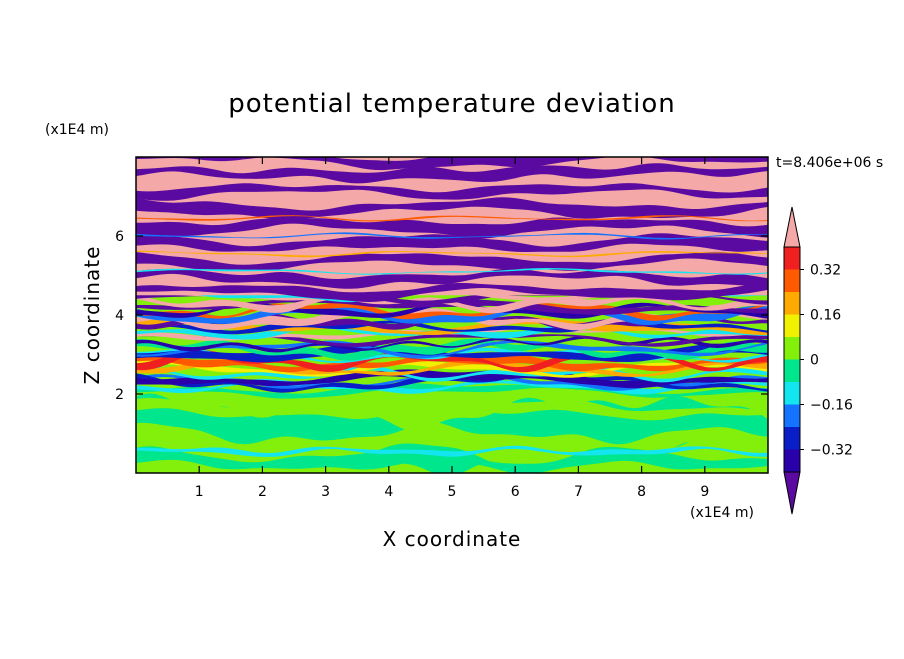  What do you see at coordinates (262, 492) in the screenshot?
I see `x-tick-label: 2` at bounding box center [262, 492].